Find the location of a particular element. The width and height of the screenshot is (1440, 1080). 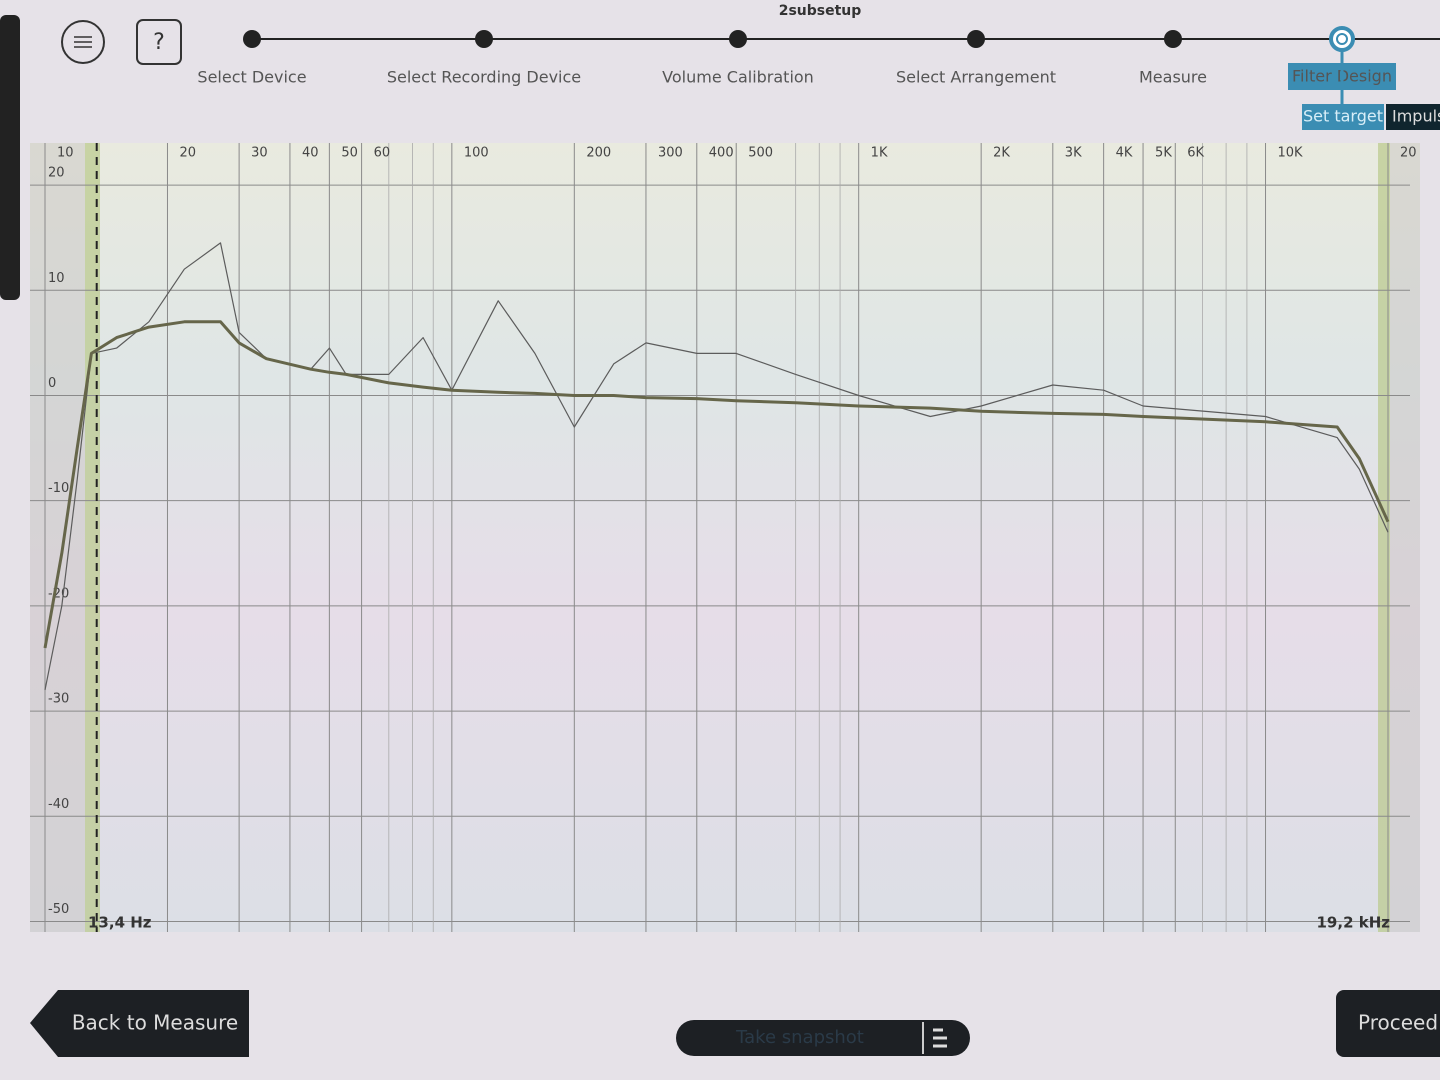

snapshot-button is located at coordinates (823, 1038).